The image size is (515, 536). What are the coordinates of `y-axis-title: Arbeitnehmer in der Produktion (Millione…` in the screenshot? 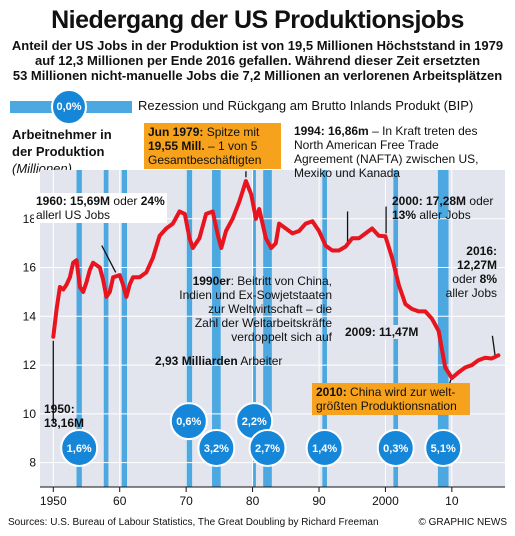 It's located at (62, 151).